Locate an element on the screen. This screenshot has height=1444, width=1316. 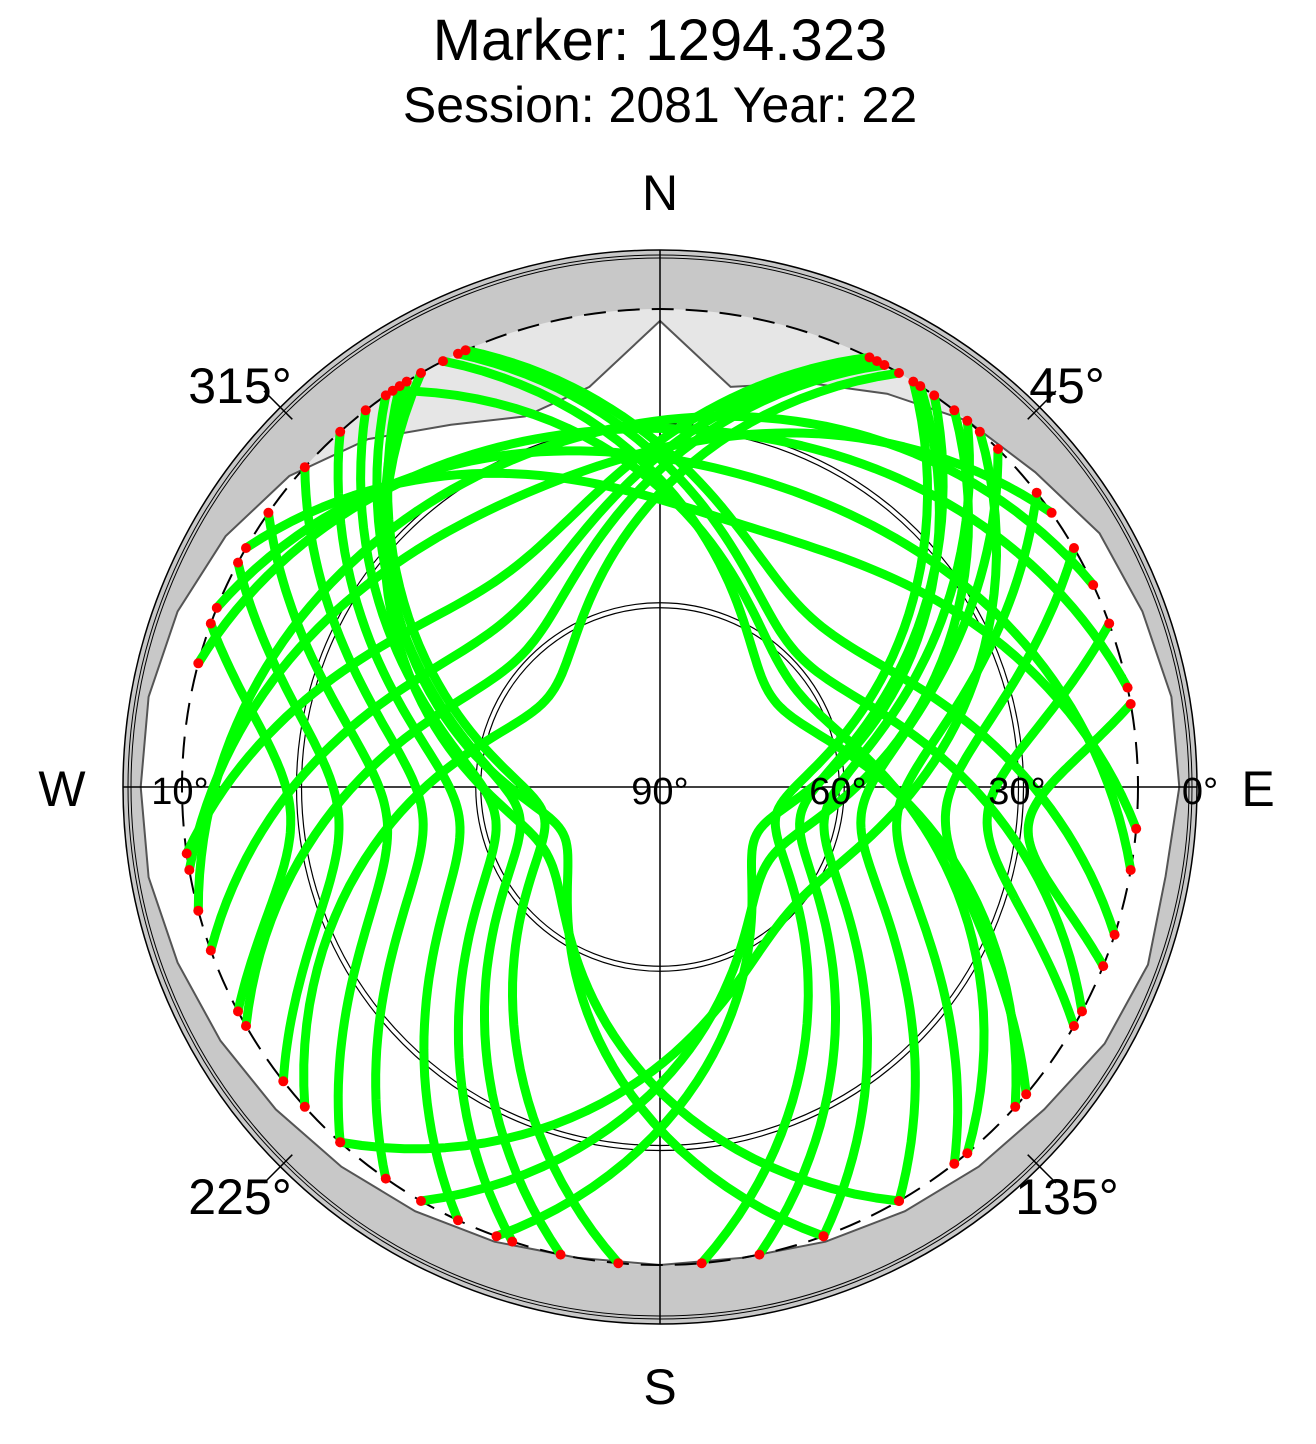
chart-title: Marker: 1294.323 is located at coordinates (660, 40).